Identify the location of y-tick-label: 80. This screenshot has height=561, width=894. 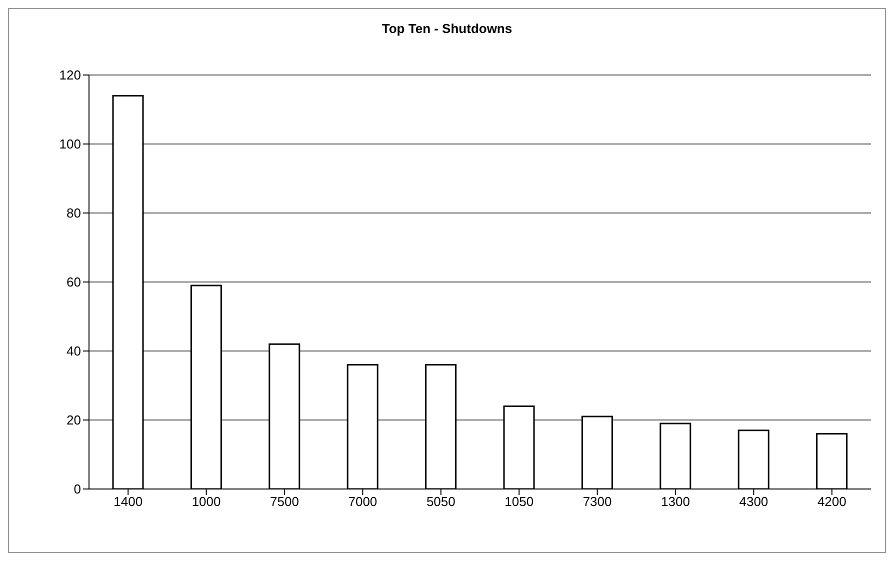
(73, 213).